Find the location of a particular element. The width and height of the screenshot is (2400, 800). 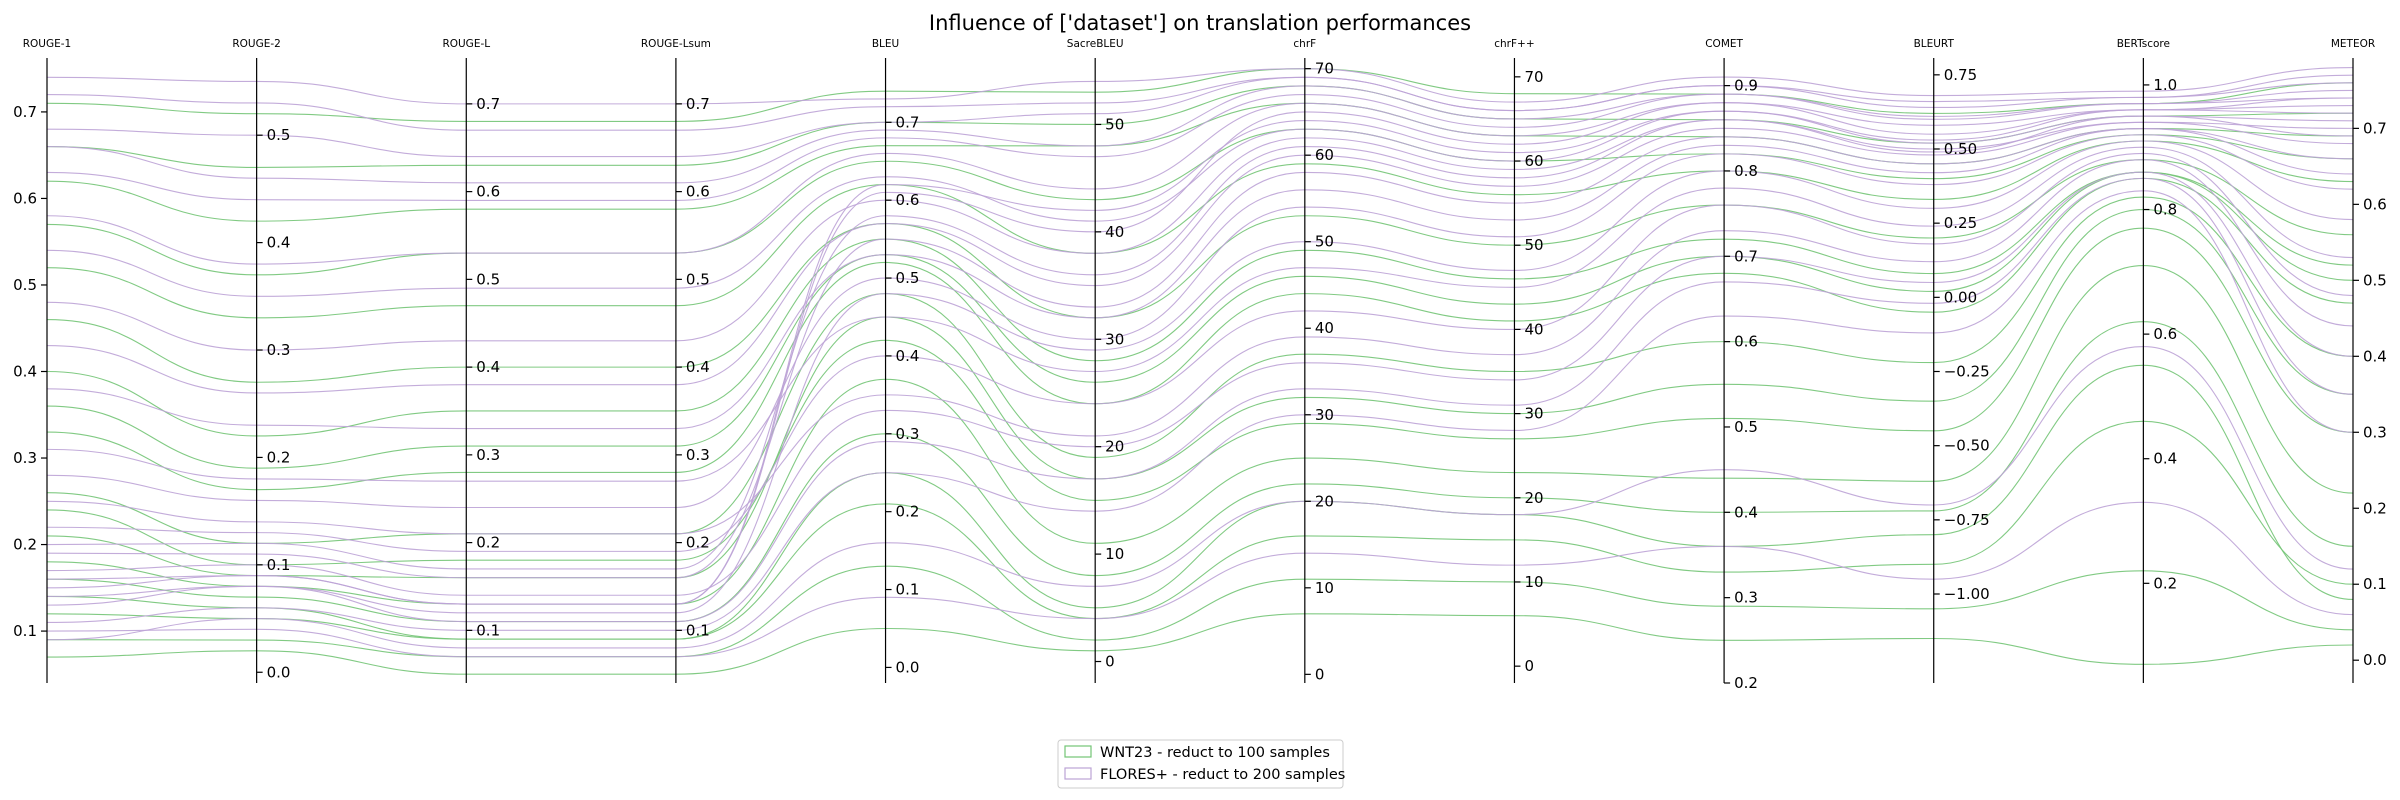

axis-label-bleurt: BLEURT is located at coordinates (1934, 44).